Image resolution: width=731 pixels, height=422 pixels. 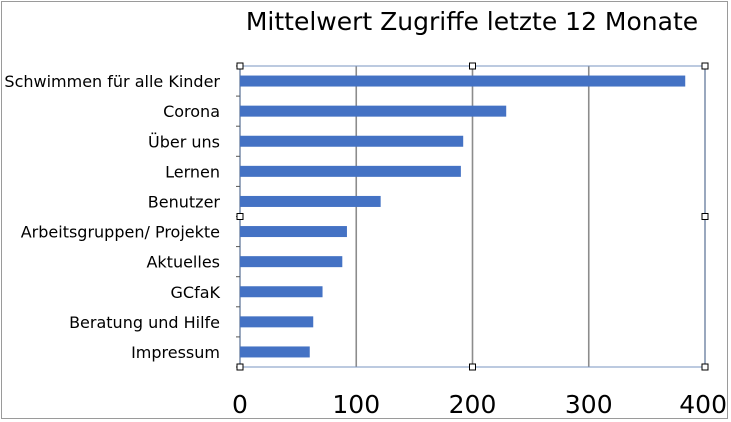 What do you see at coordinates (175, 352) in the screenshot?
I see `category-label: Impressum` at bounding box center [175, 352].